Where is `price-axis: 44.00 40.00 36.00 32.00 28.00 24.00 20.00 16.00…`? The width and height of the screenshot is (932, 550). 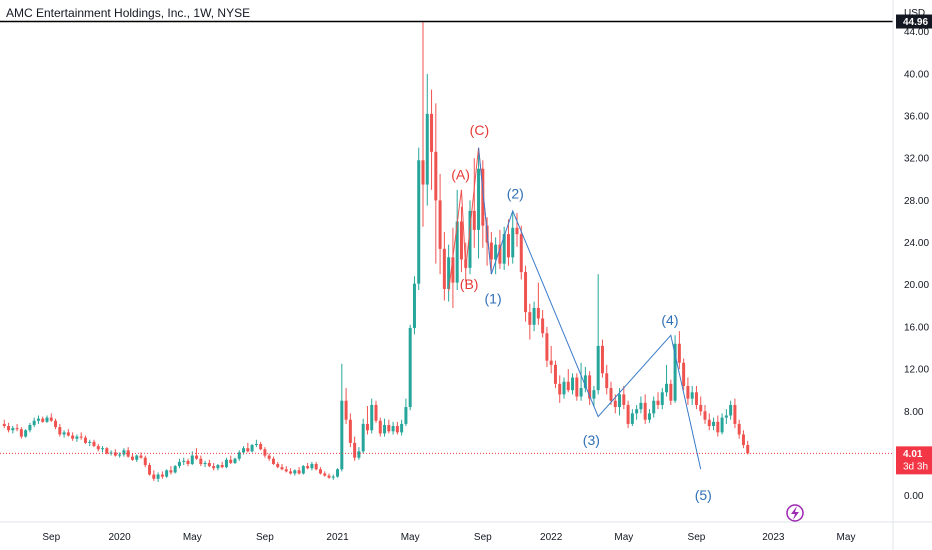 price-axis: 44.00 40.00 36.00 32.00 28.00 24.00 20.00 16.00… is located at coordinates (916, 264).